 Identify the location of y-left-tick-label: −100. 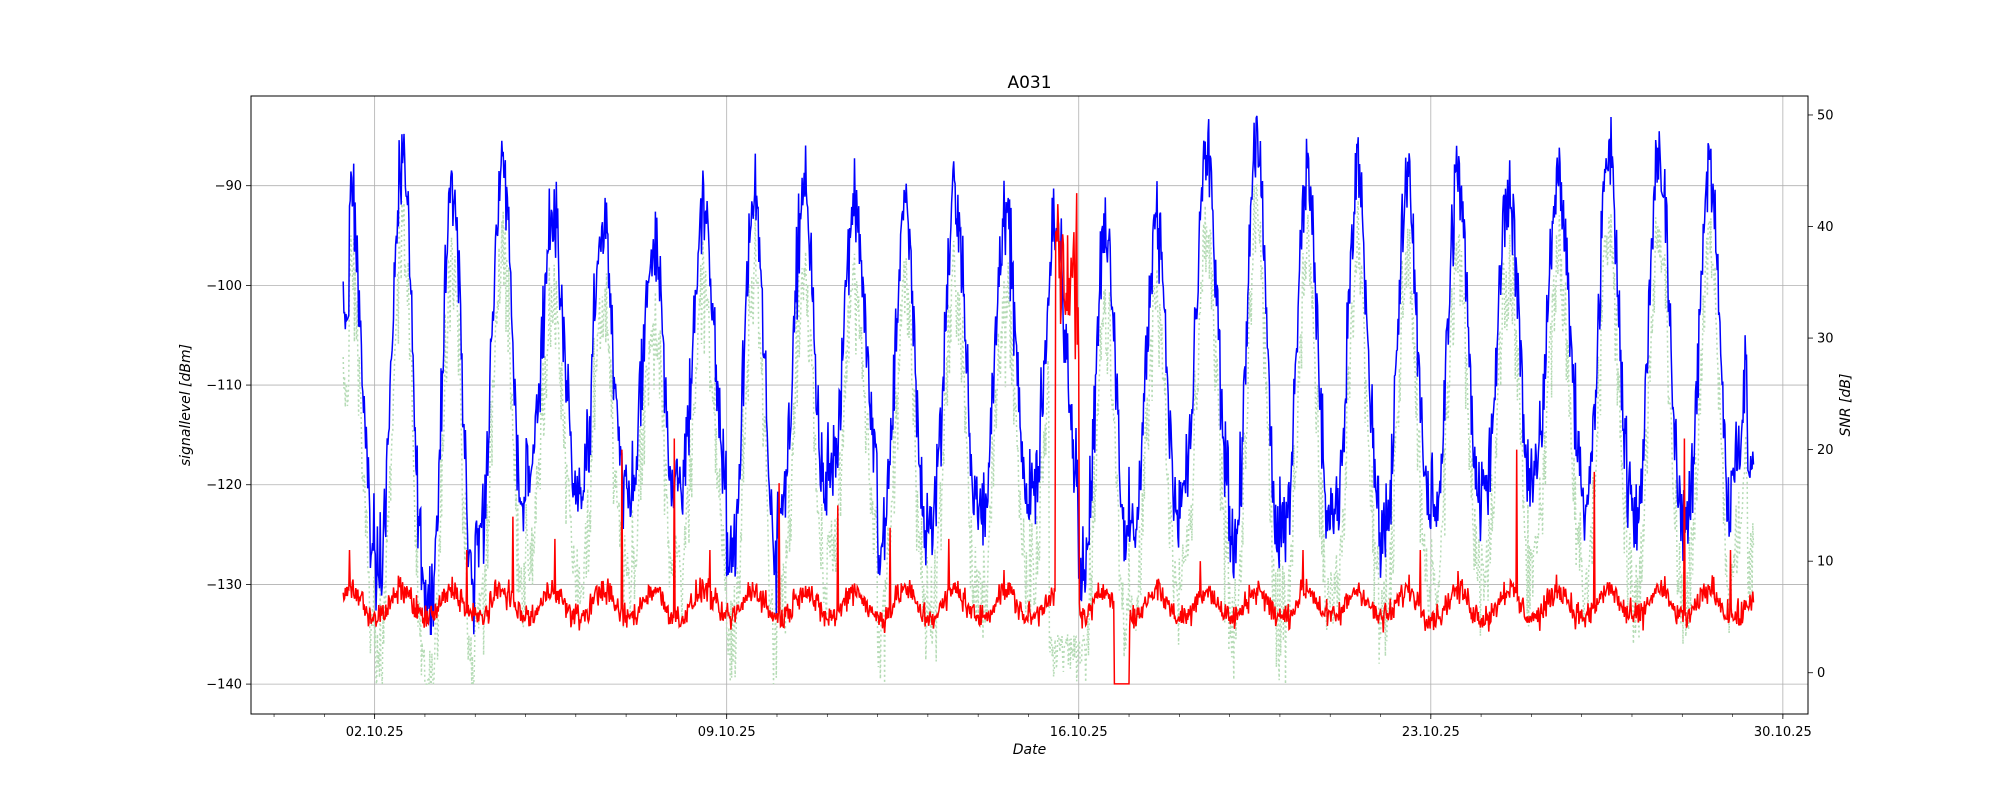
(224, 286).